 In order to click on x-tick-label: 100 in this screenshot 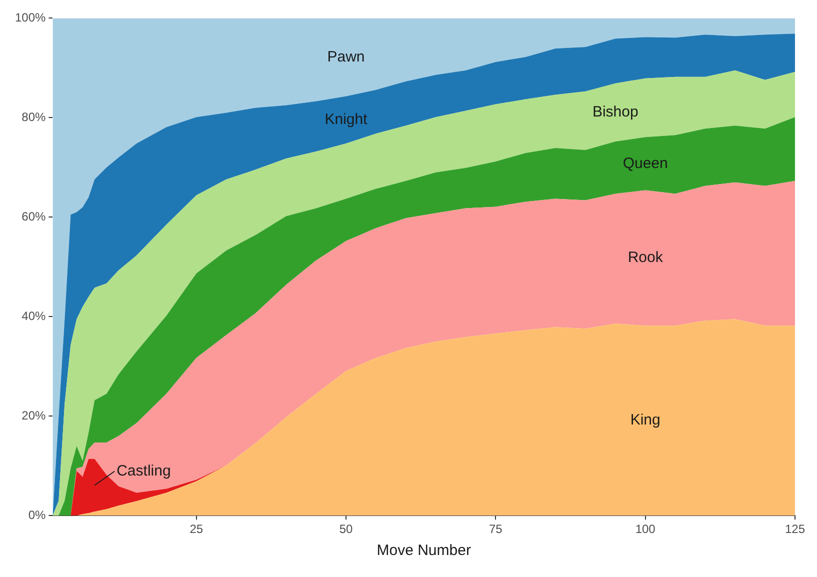, I will do `click(645, 529)`.